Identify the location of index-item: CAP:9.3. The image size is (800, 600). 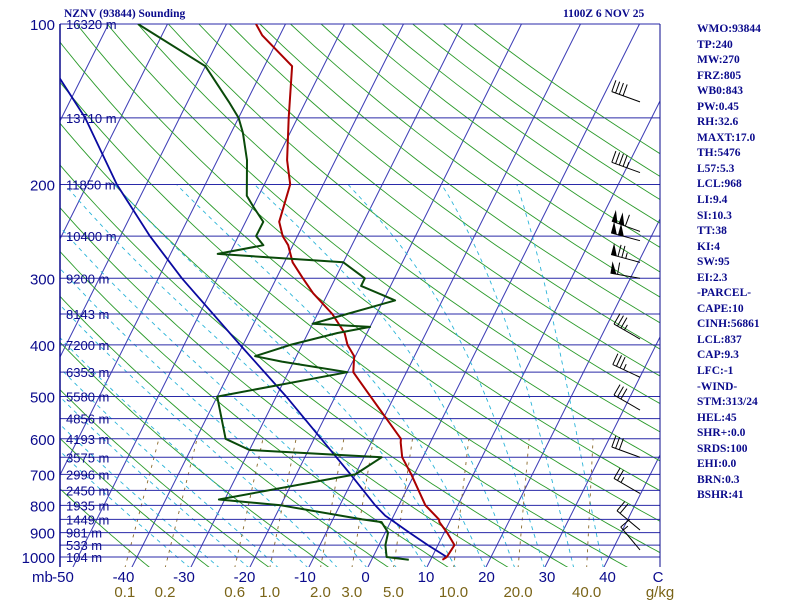
(718, 355).